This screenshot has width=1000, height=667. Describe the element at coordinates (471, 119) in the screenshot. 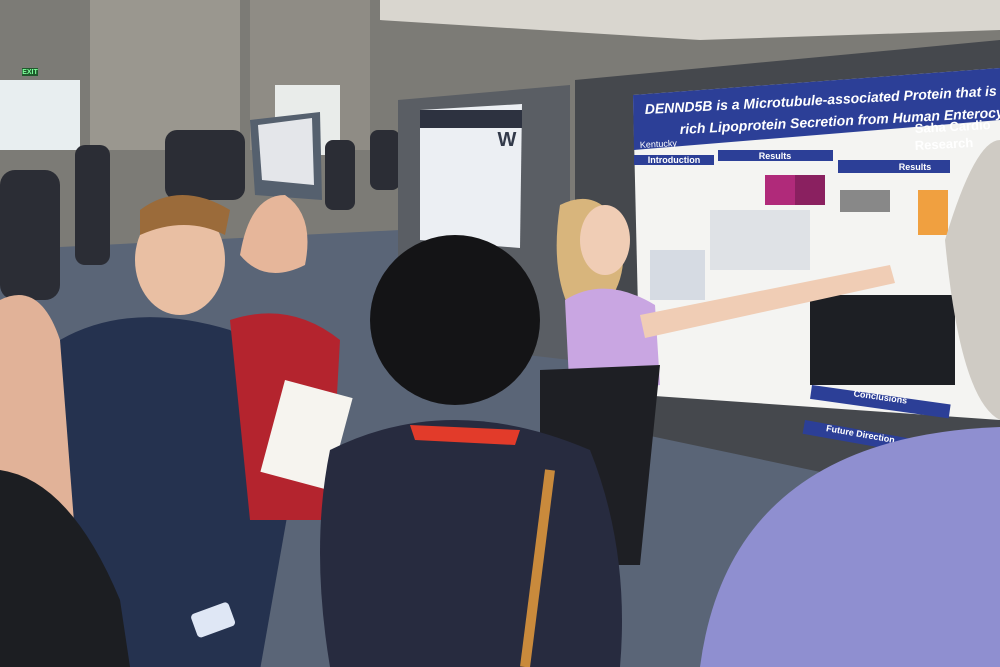

I see `poster-header` at that location.